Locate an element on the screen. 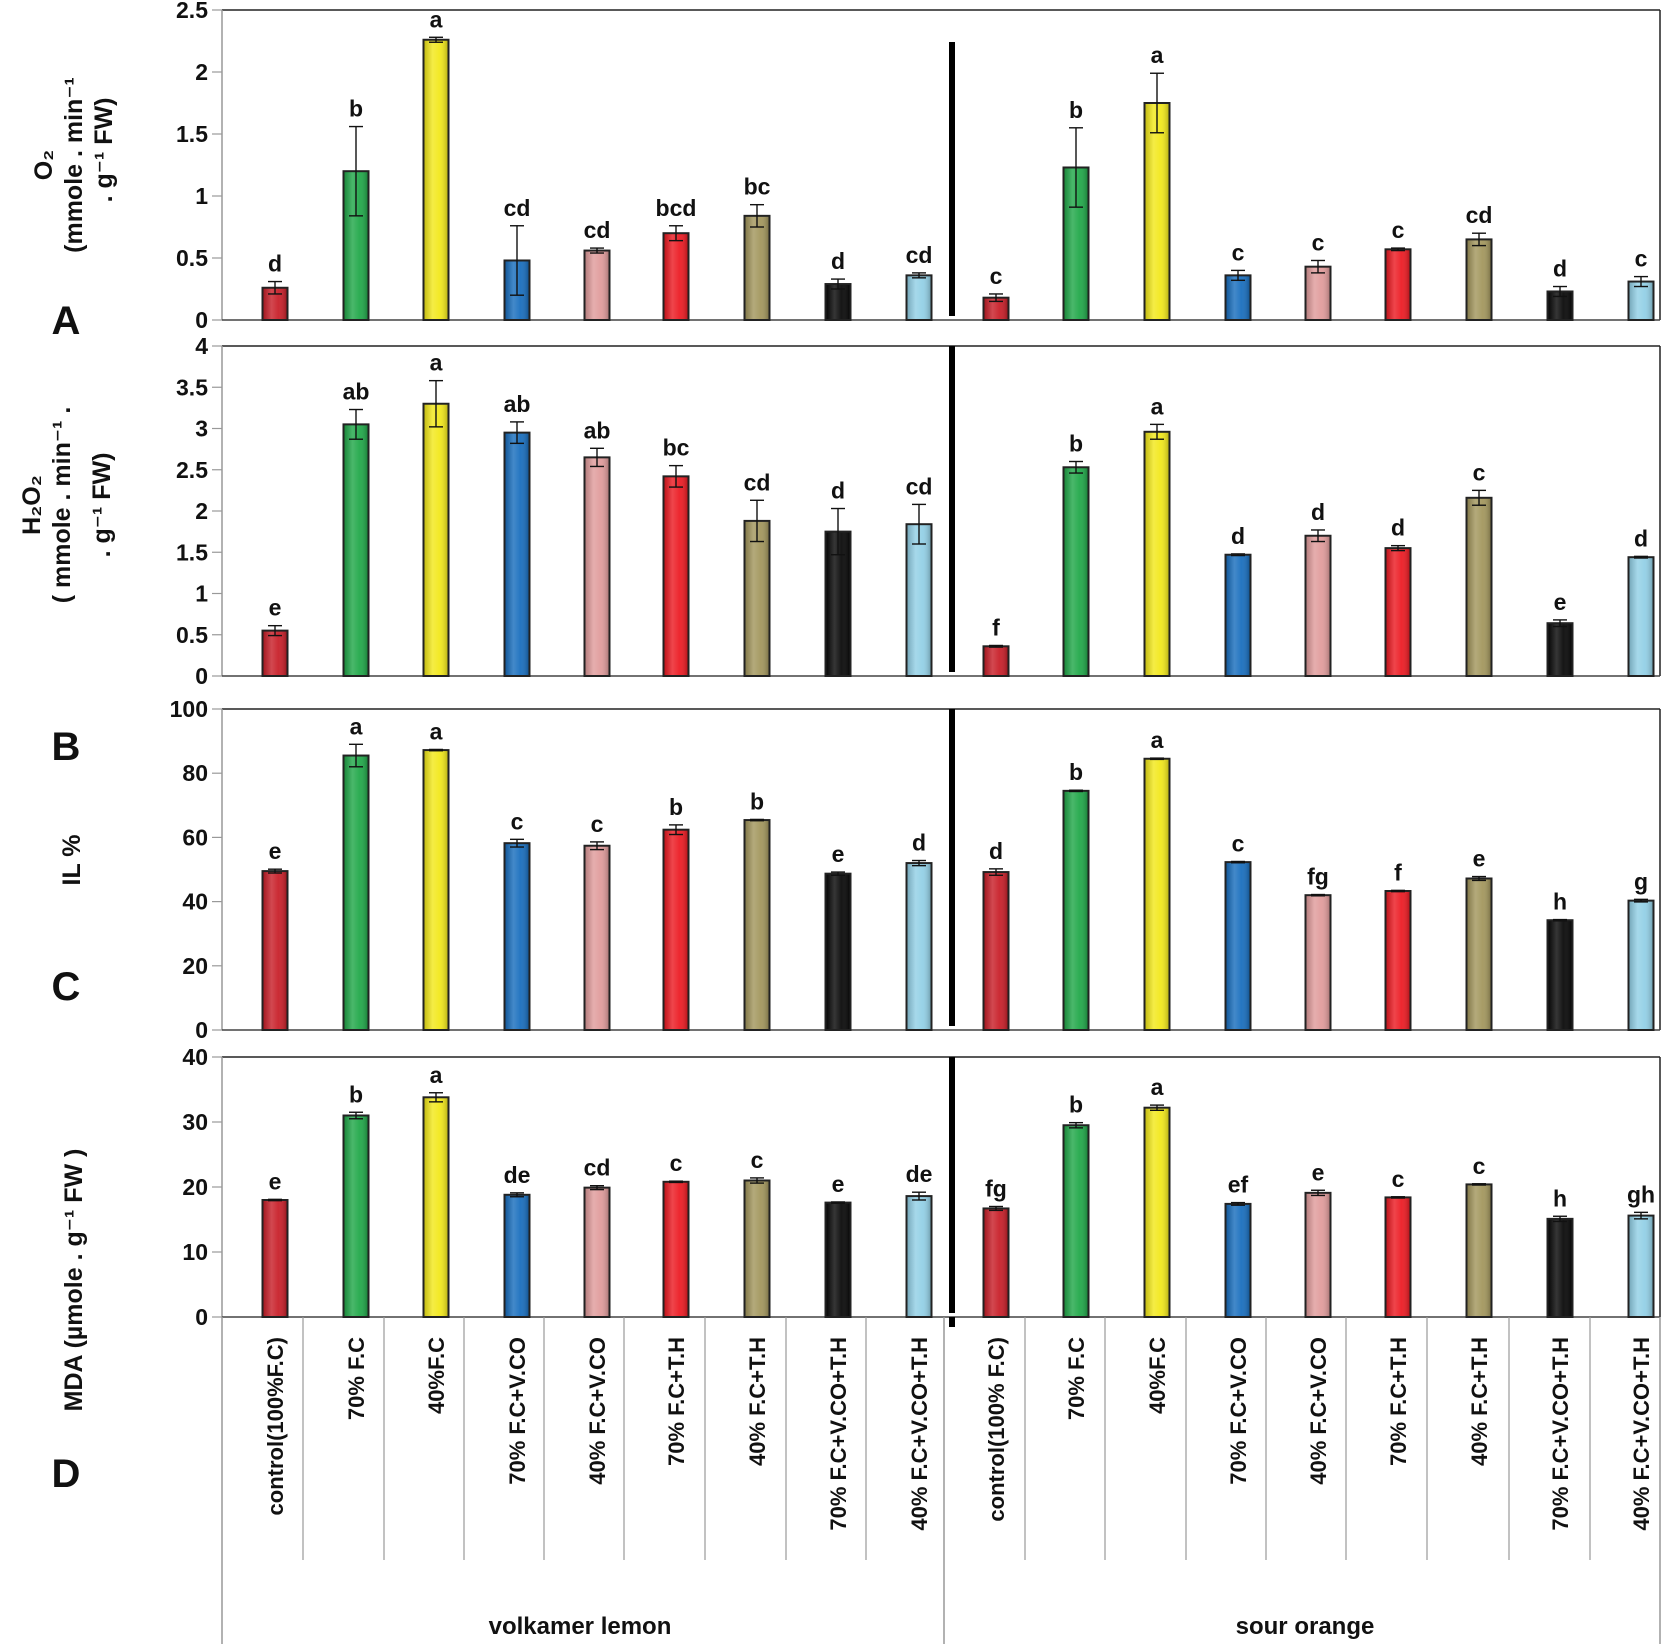 The width and height of the screenshot is (1669, 1644). y-tick-label: 1 is located at coordinates (201, 196).